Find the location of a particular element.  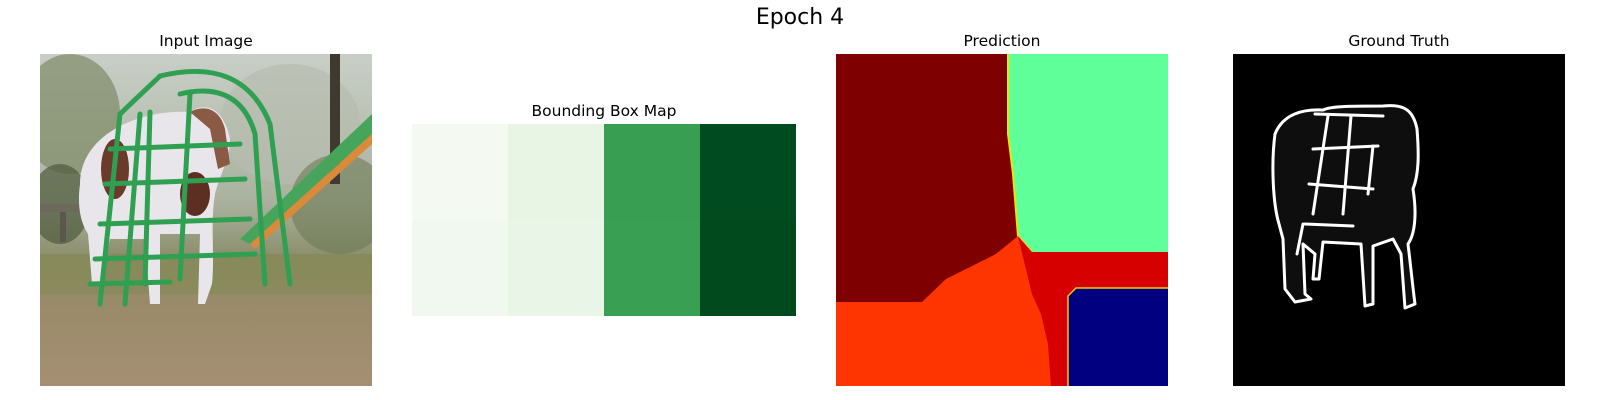

bounding-box-map is located at coordinates (604, 220).